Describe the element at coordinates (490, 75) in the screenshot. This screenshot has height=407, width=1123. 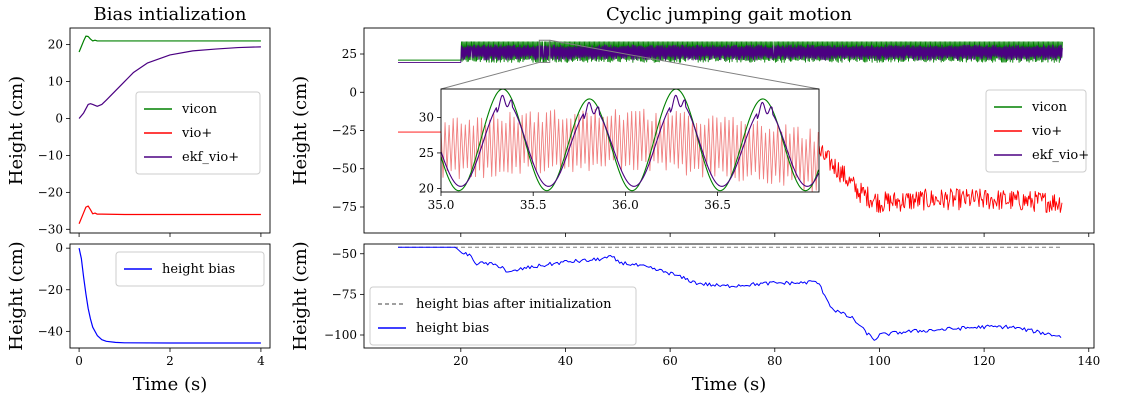
I see `zoom-connector-left` at that location.